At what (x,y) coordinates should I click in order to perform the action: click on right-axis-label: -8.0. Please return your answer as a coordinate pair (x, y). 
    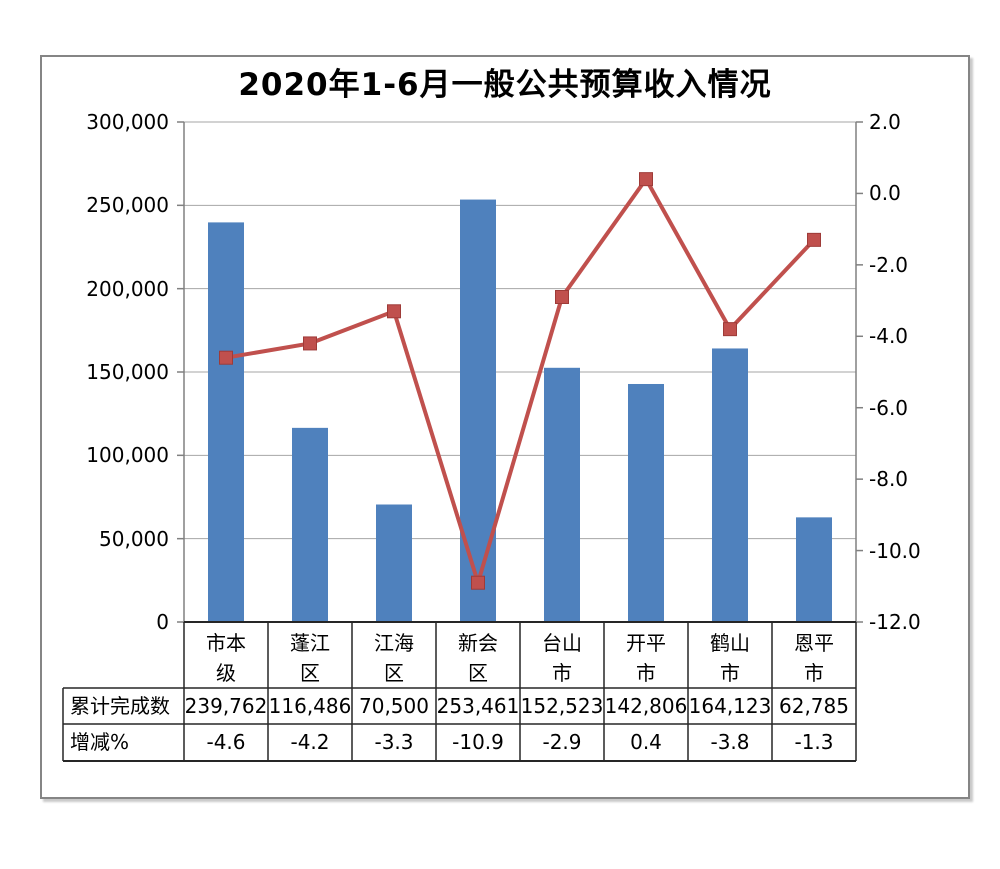
    Looking at the image, I should click on (889, 479).